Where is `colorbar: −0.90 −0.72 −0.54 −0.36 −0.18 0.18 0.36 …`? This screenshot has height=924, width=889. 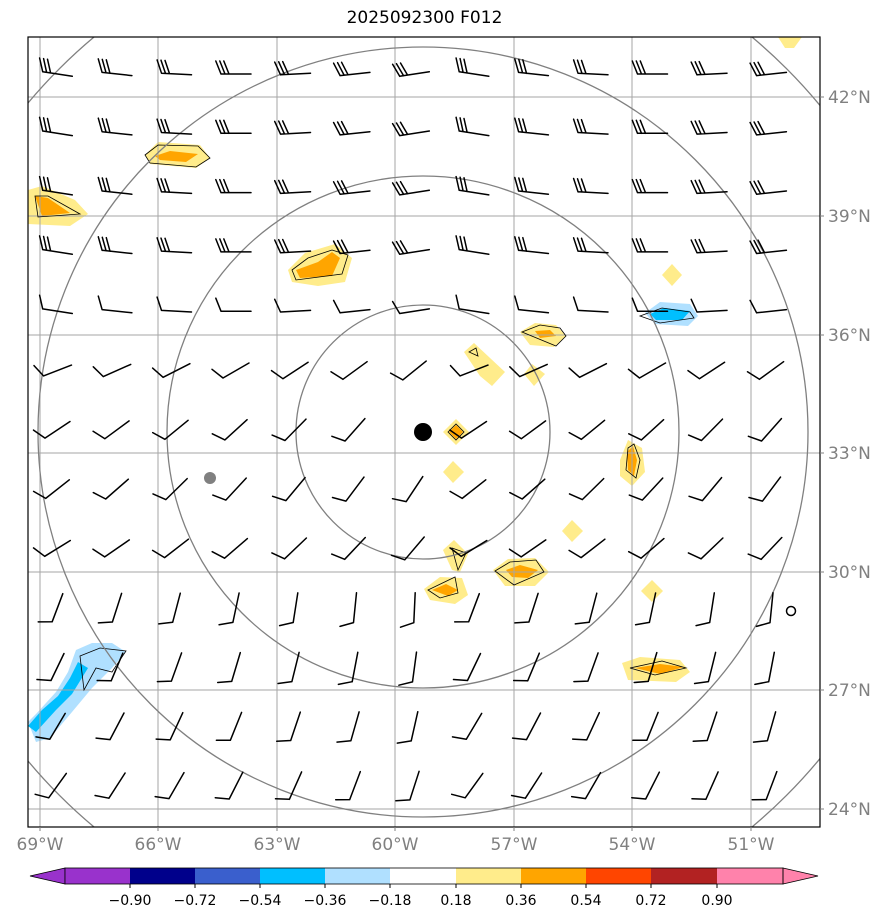 colorbar: −0.90 −0.72 −0.54 −0.36 −0.18 0.18 0.36 … is located at coordinates (424, 888).